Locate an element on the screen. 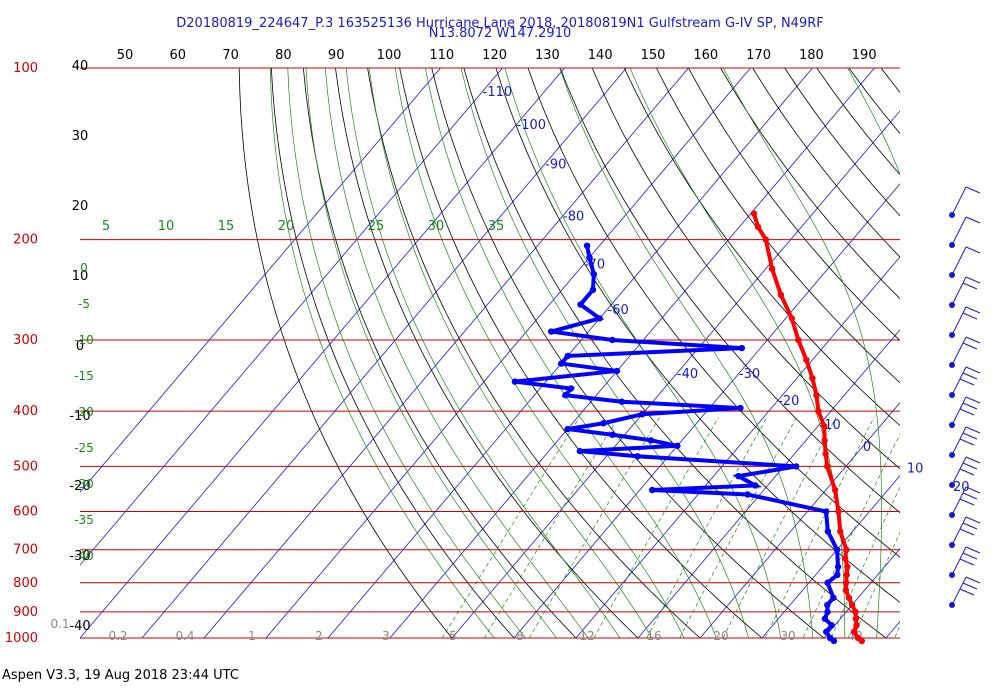 The width and height of the screenshot is (1000, 700). pressure-label: 100 is located at coordinates (25, 68).